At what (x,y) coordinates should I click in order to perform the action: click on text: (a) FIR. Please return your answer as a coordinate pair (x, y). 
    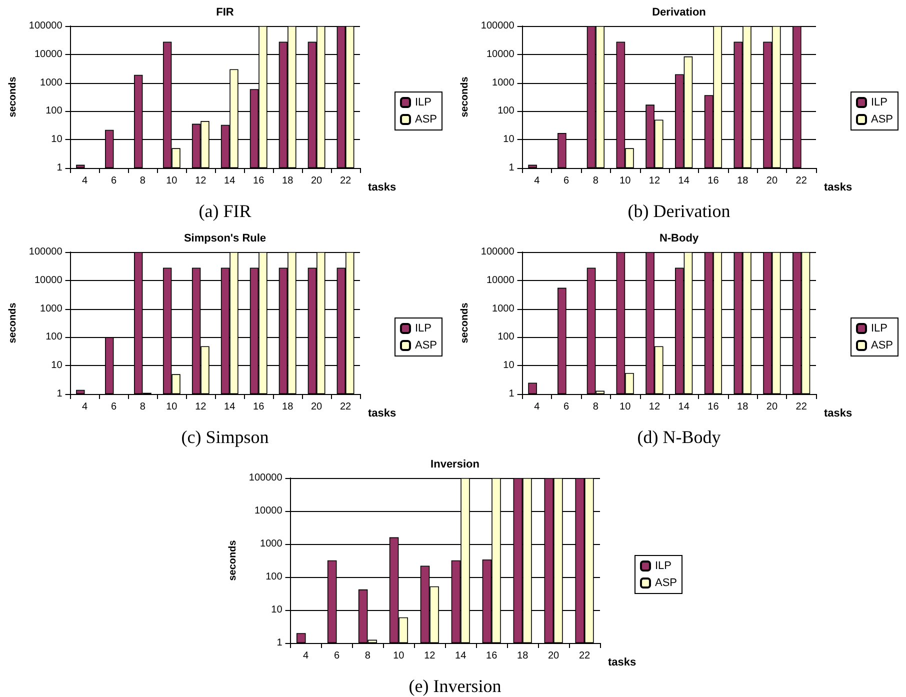
    Looking at the image, I should click on (225, 211).